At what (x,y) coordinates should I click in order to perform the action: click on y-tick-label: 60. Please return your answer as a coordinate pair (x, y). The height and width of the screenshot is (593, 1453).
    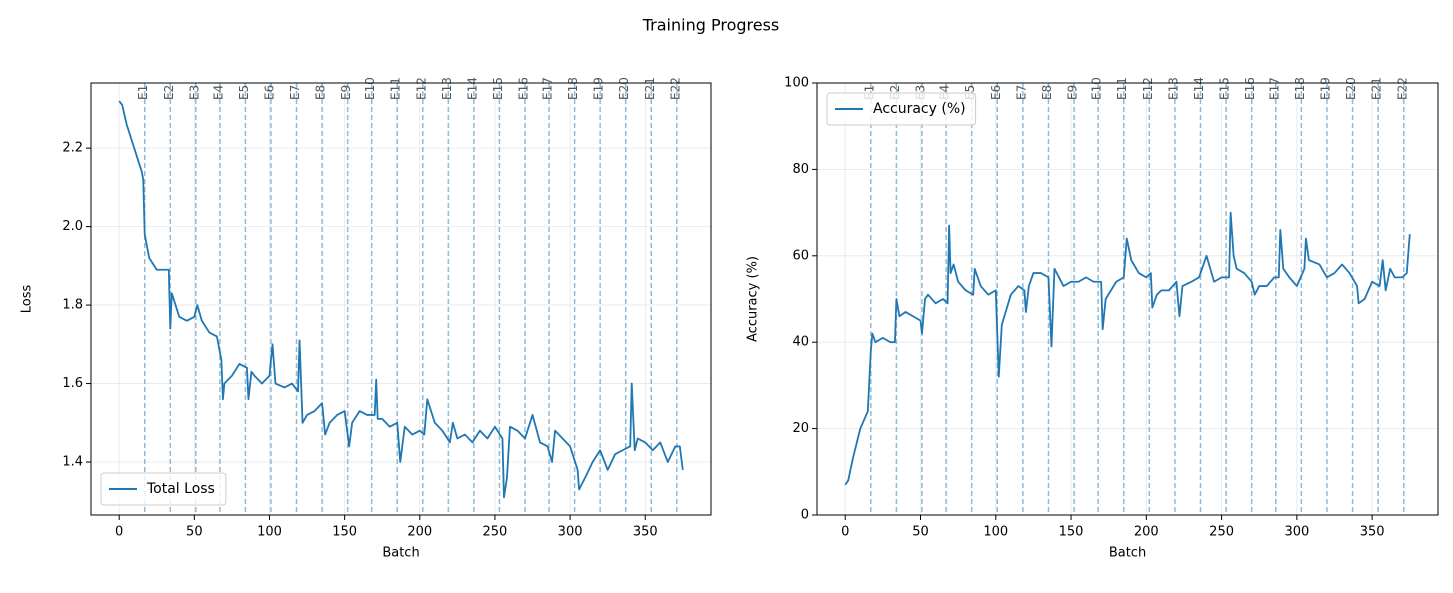
    Looking at the image, I should click on (800, 255).